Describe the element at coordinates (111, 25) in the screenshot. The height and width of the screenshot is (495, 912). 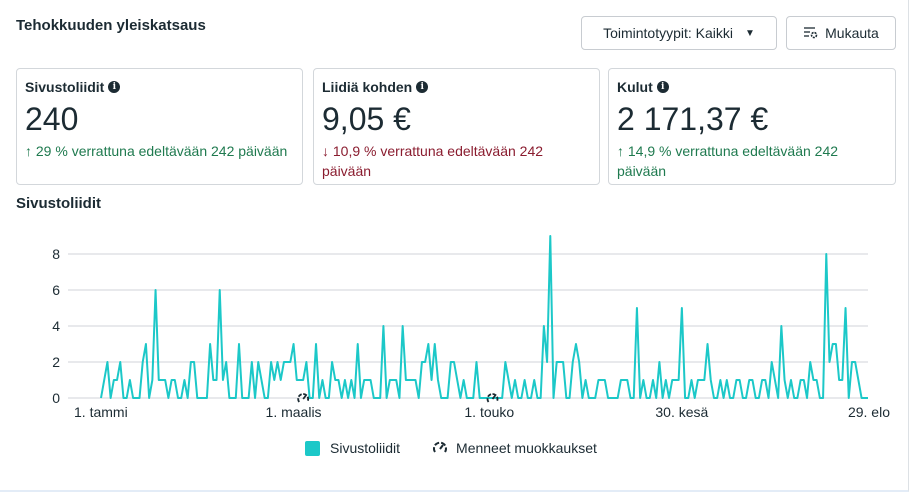
I see `page-title: Tehokkuuden yleiskatsaus` at that location.